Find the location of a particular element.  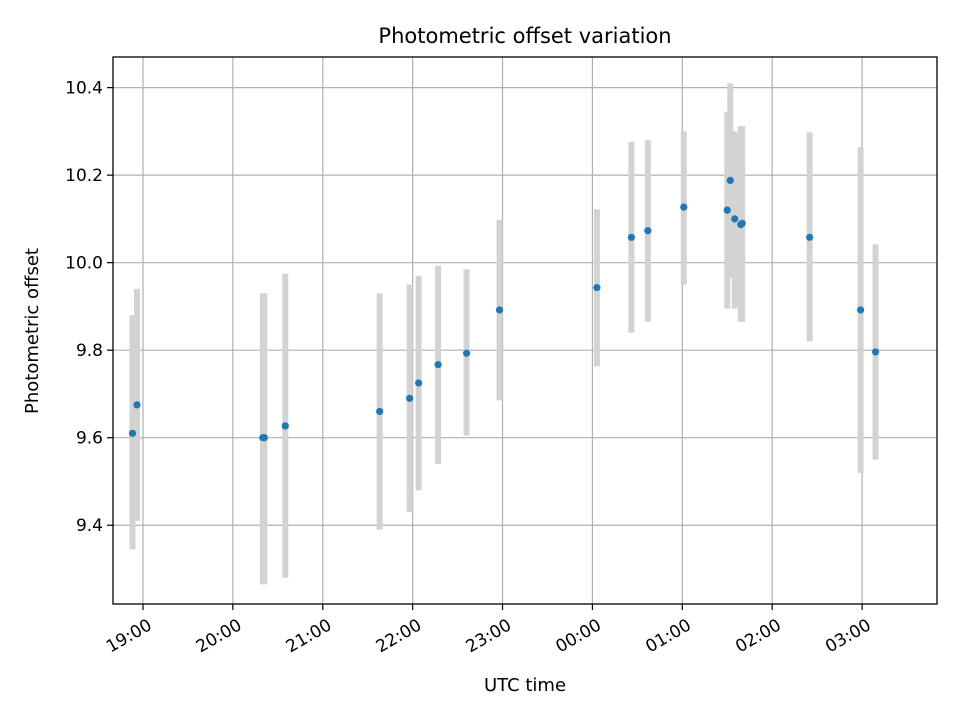

x-tick-label: 23:00 is located at coordinates (489, 636).